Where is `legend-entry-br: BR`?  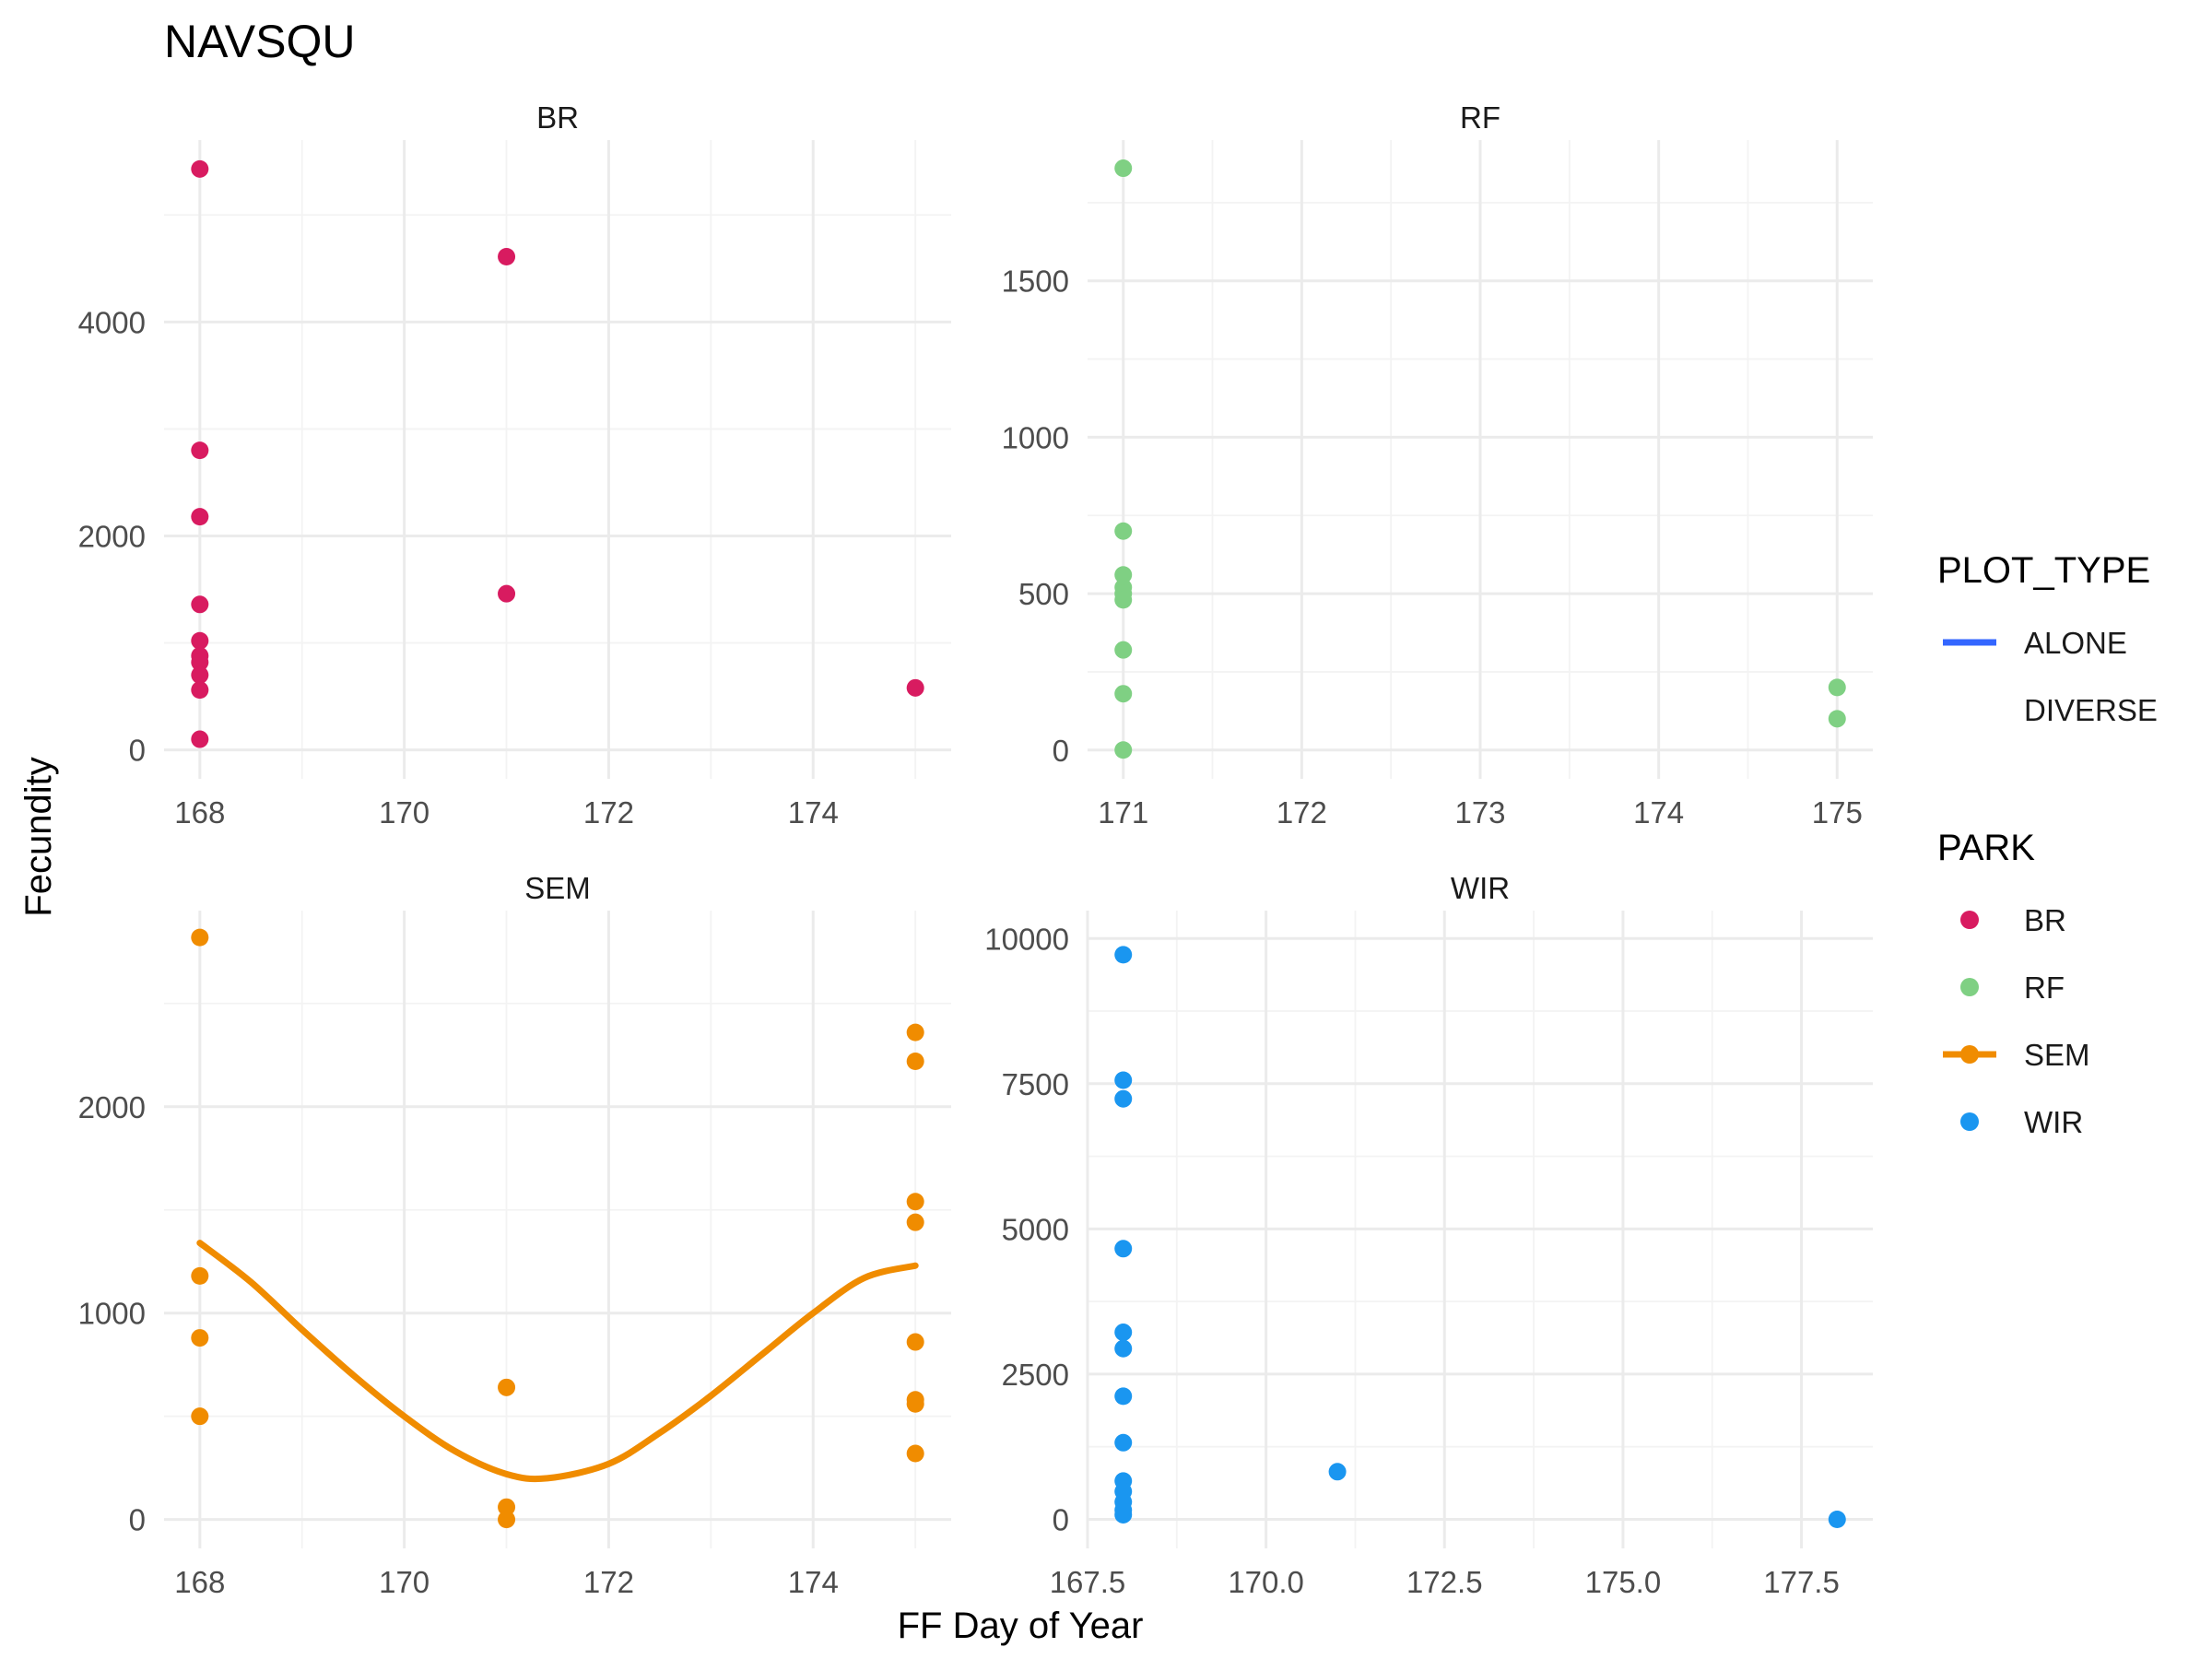
legend-entry-br: BR is located at coordinates (2013, 920).